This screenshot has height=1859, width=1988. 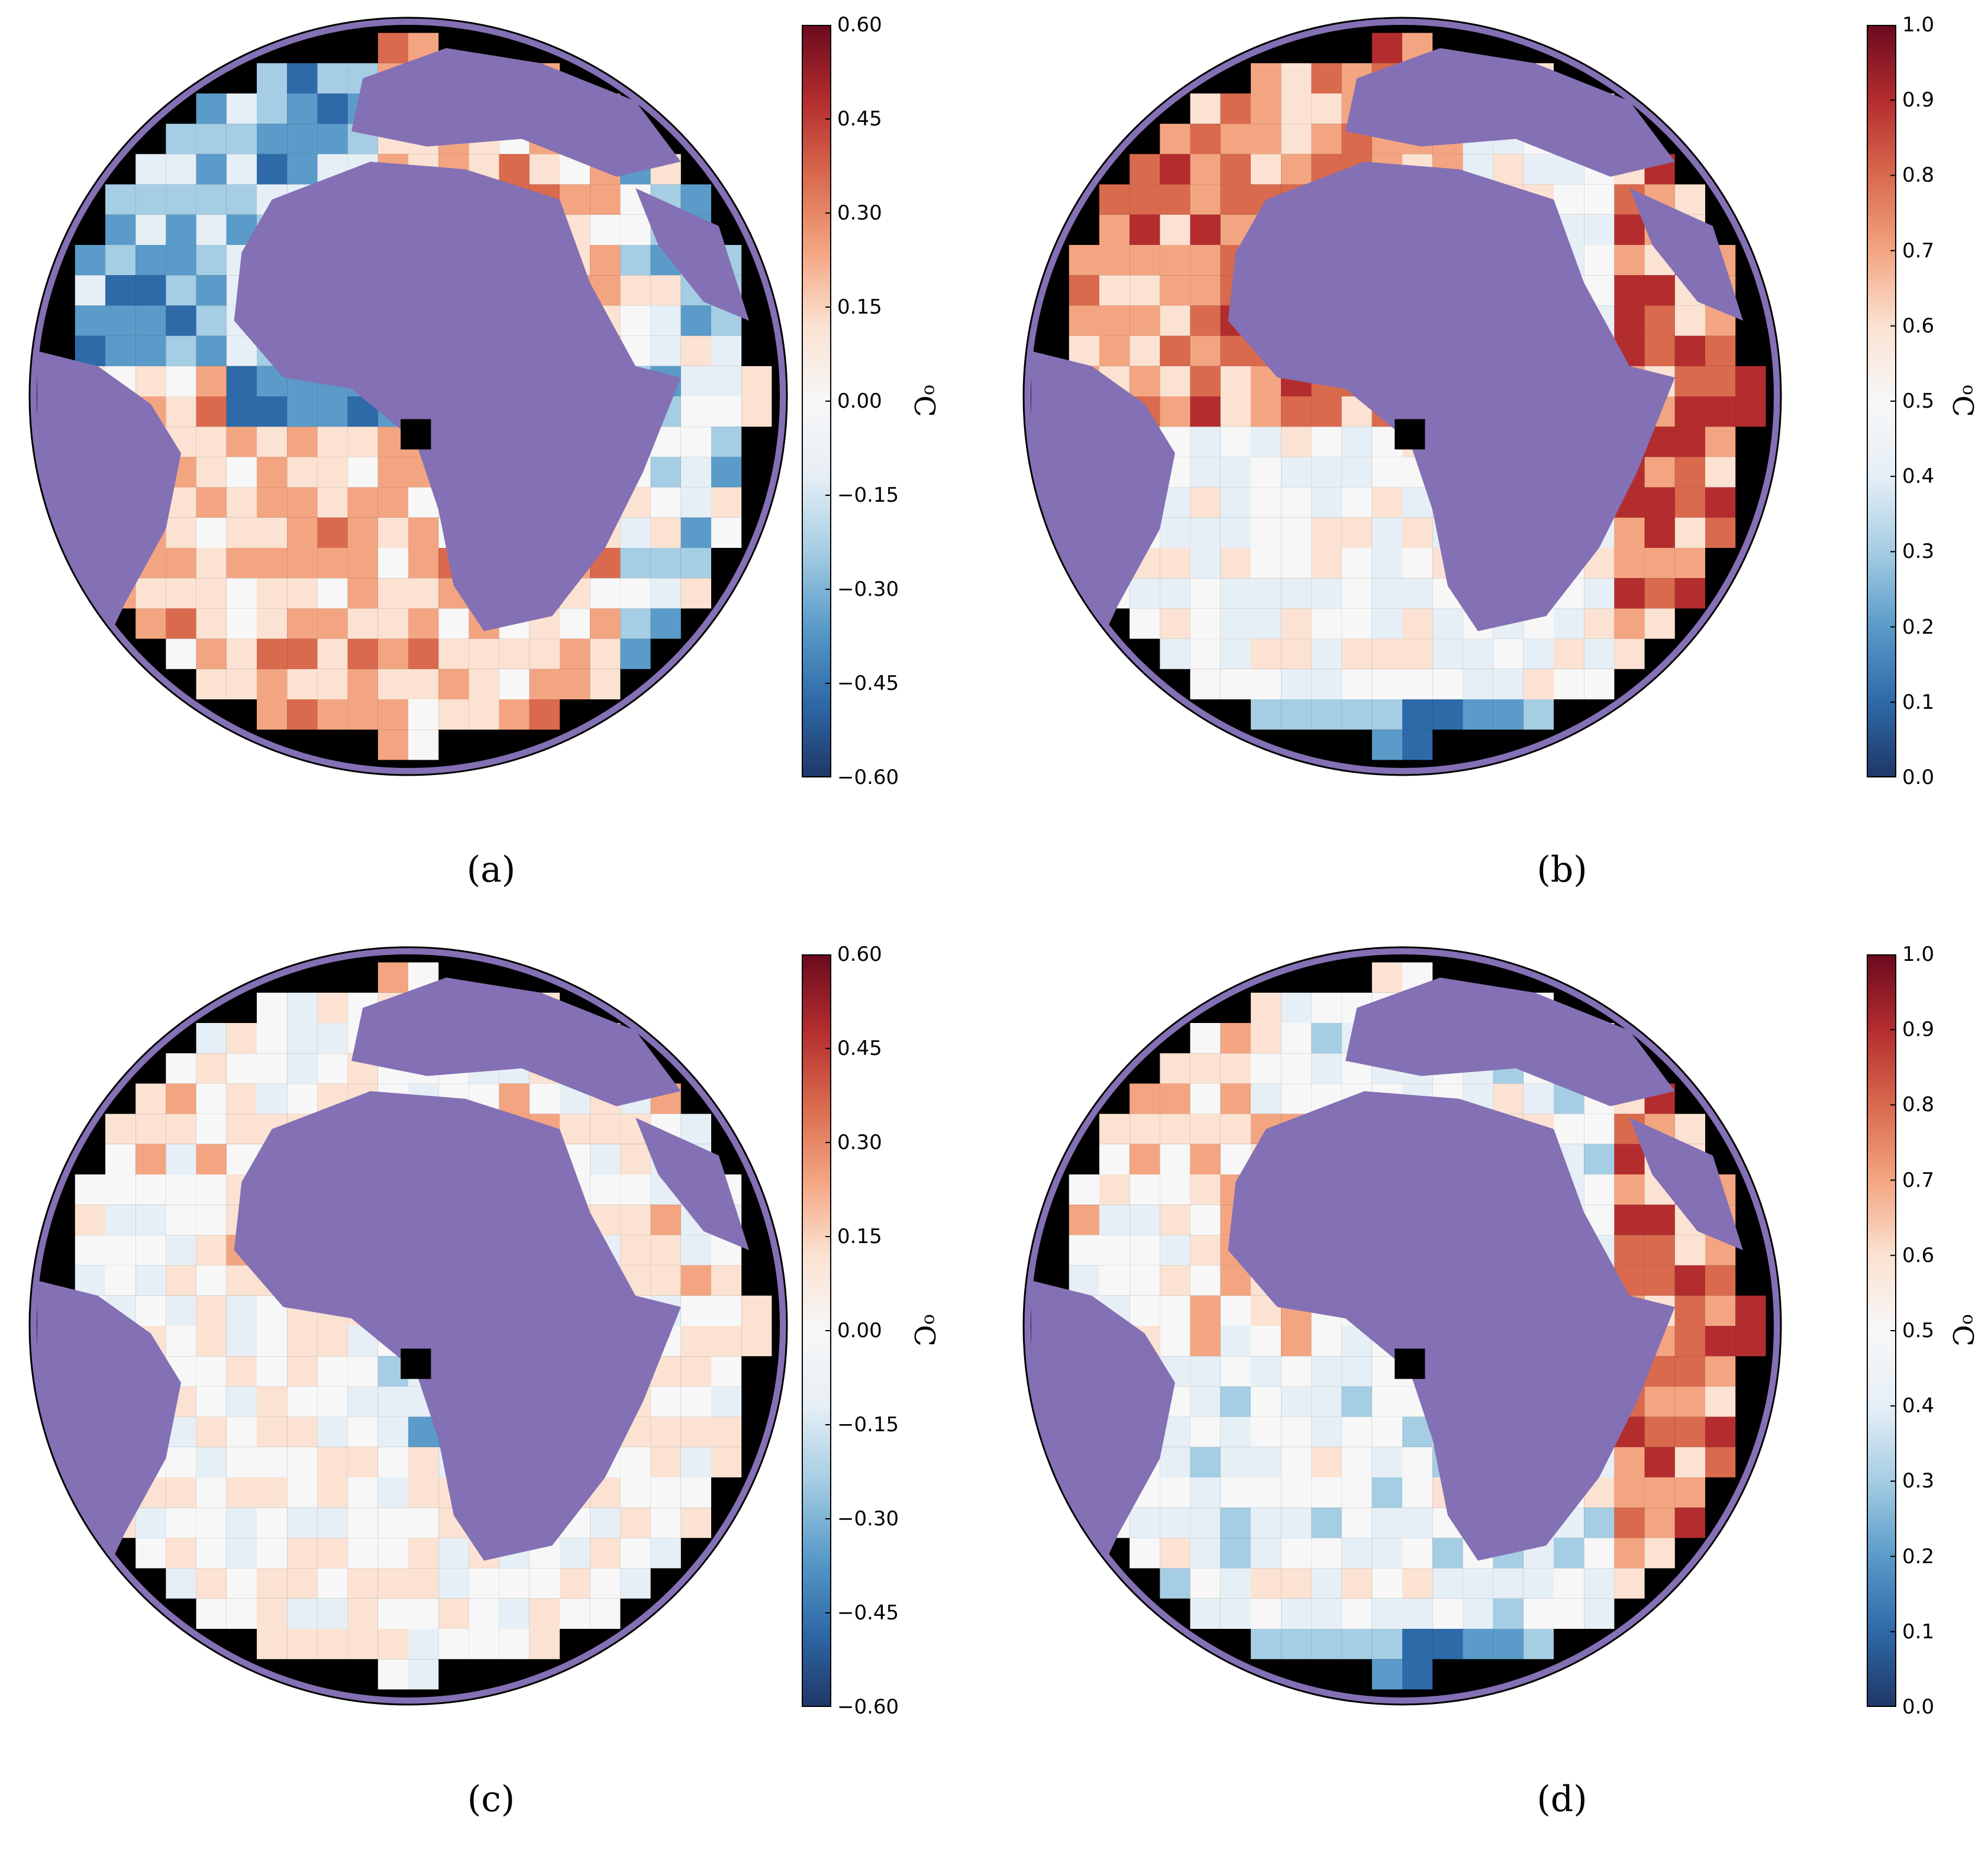 I want to click on colorbar-tick-label: 0.4, so click(x=1918, y=1406).